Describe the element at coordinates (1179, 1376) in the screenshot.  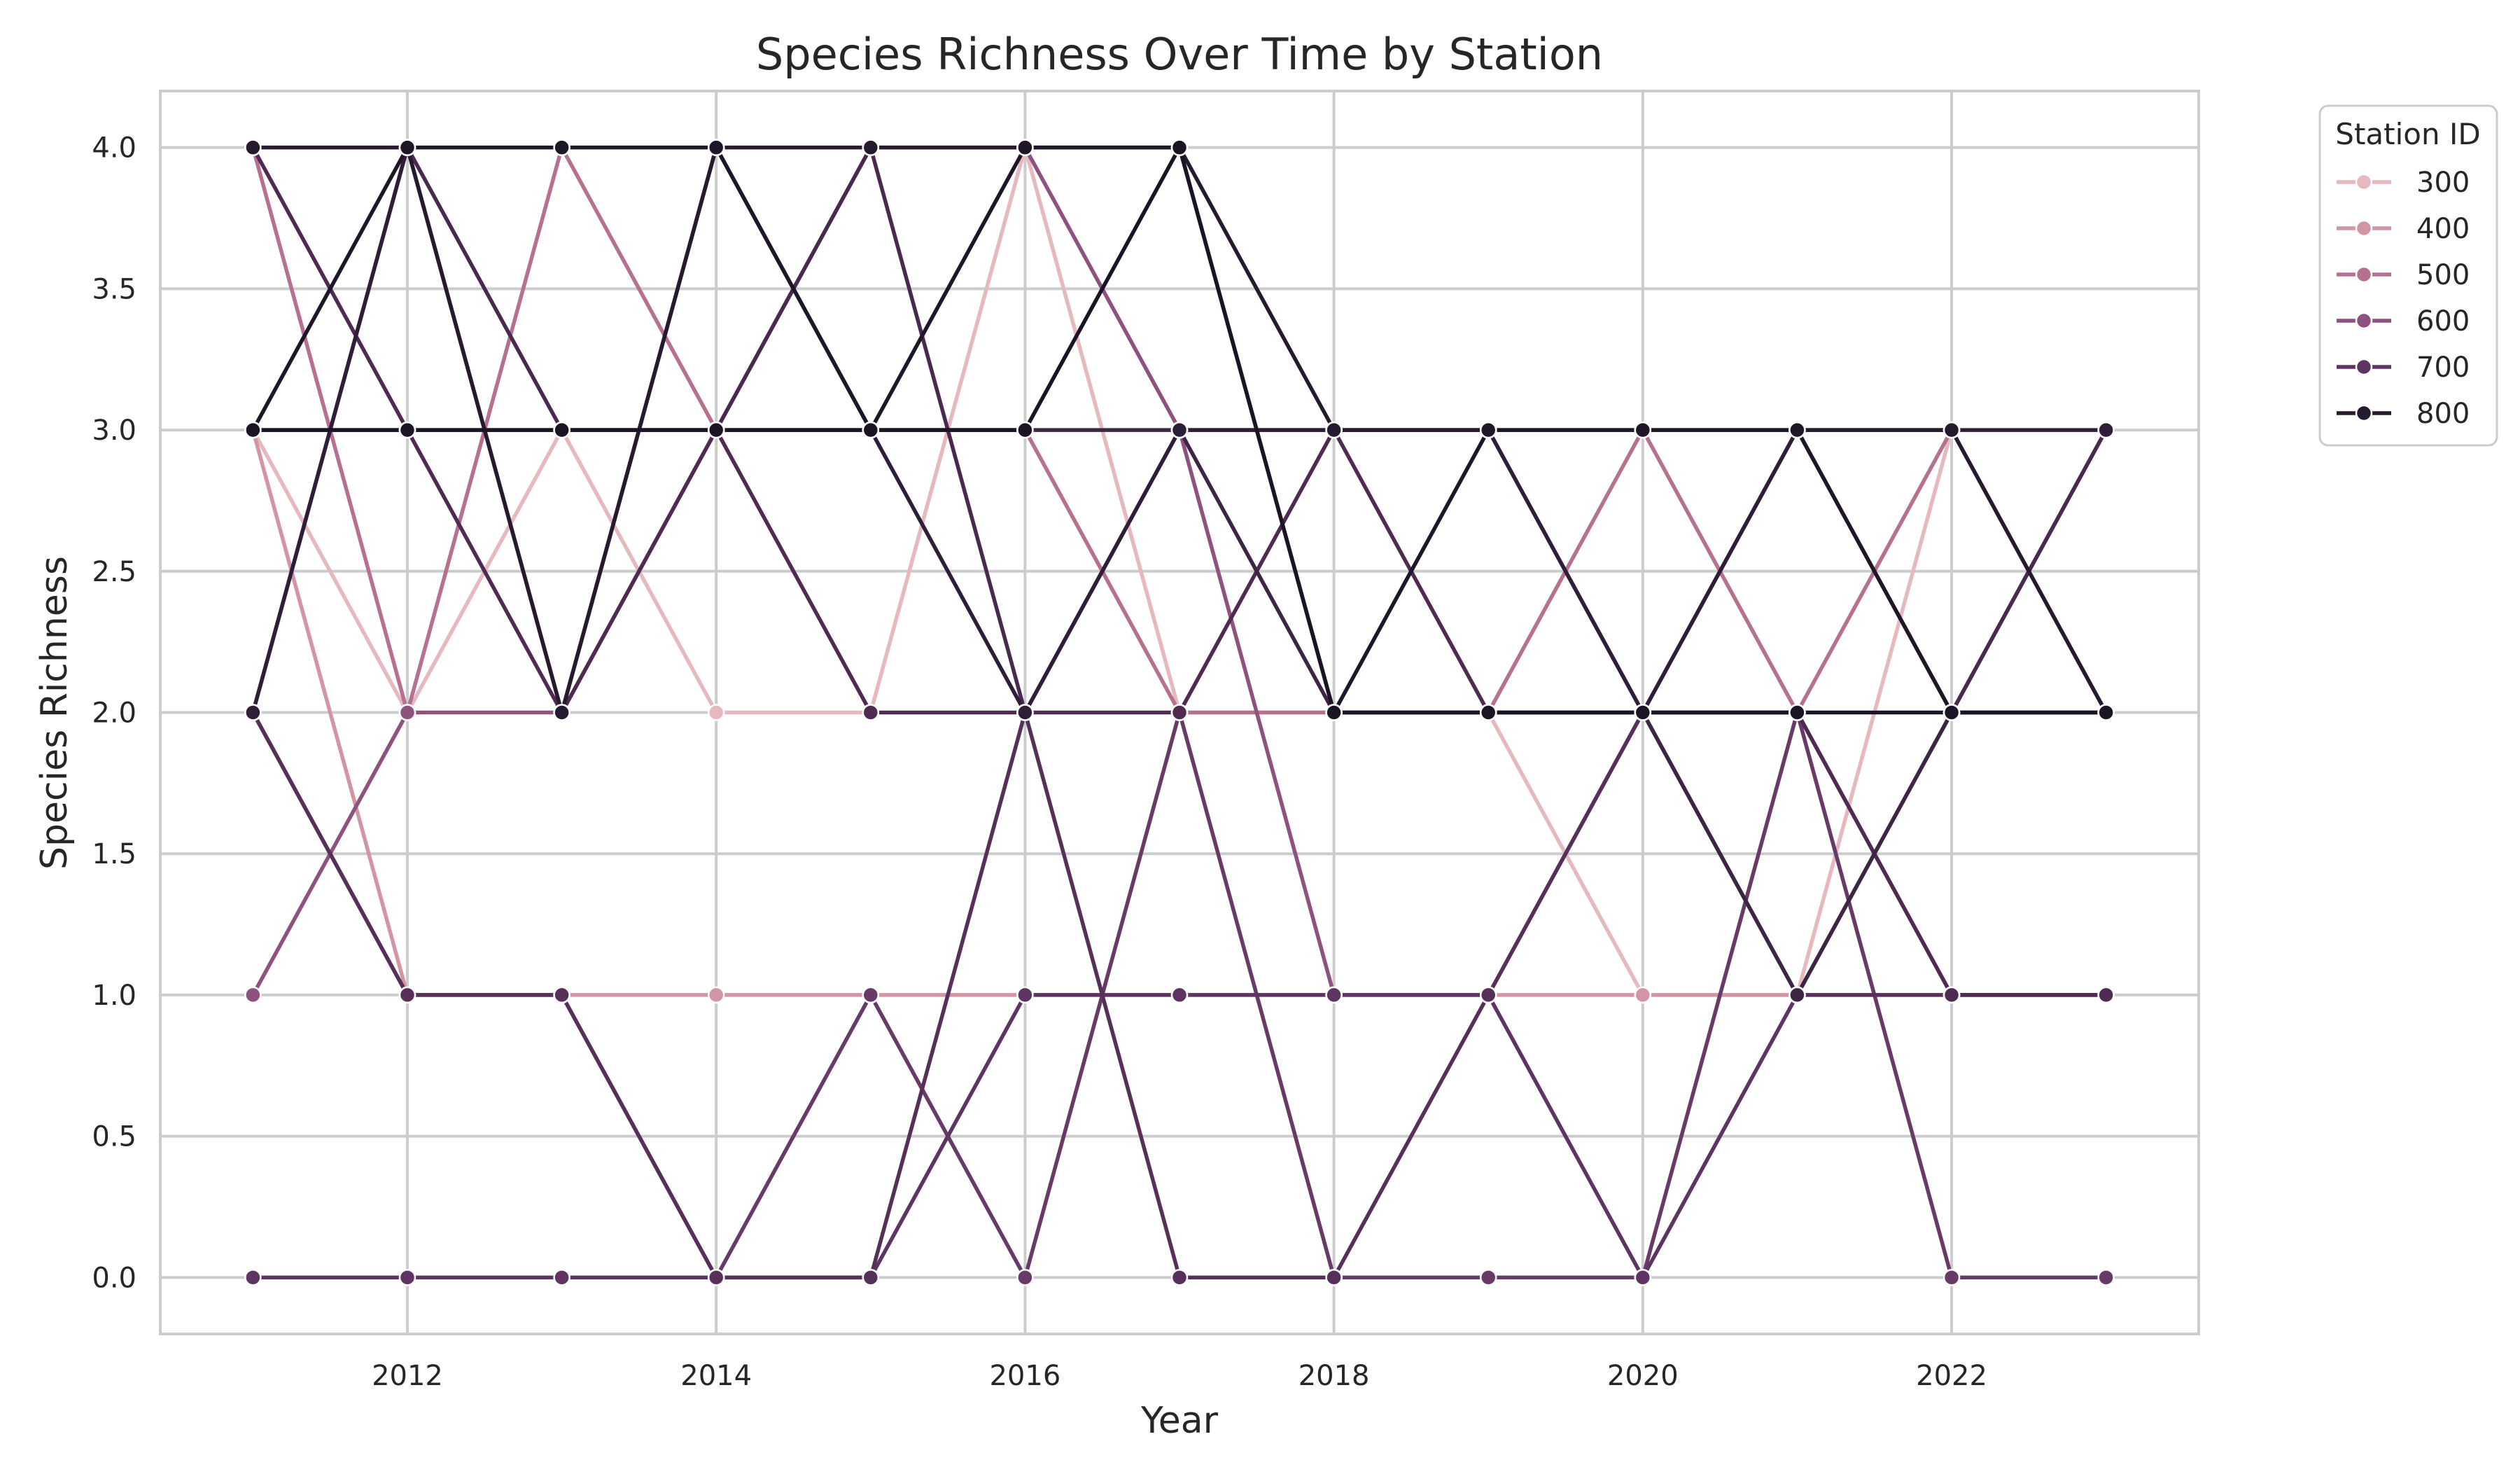
I see `x-axis-ticks: 2012 2014 2016 2018 2020 2022` at that location.